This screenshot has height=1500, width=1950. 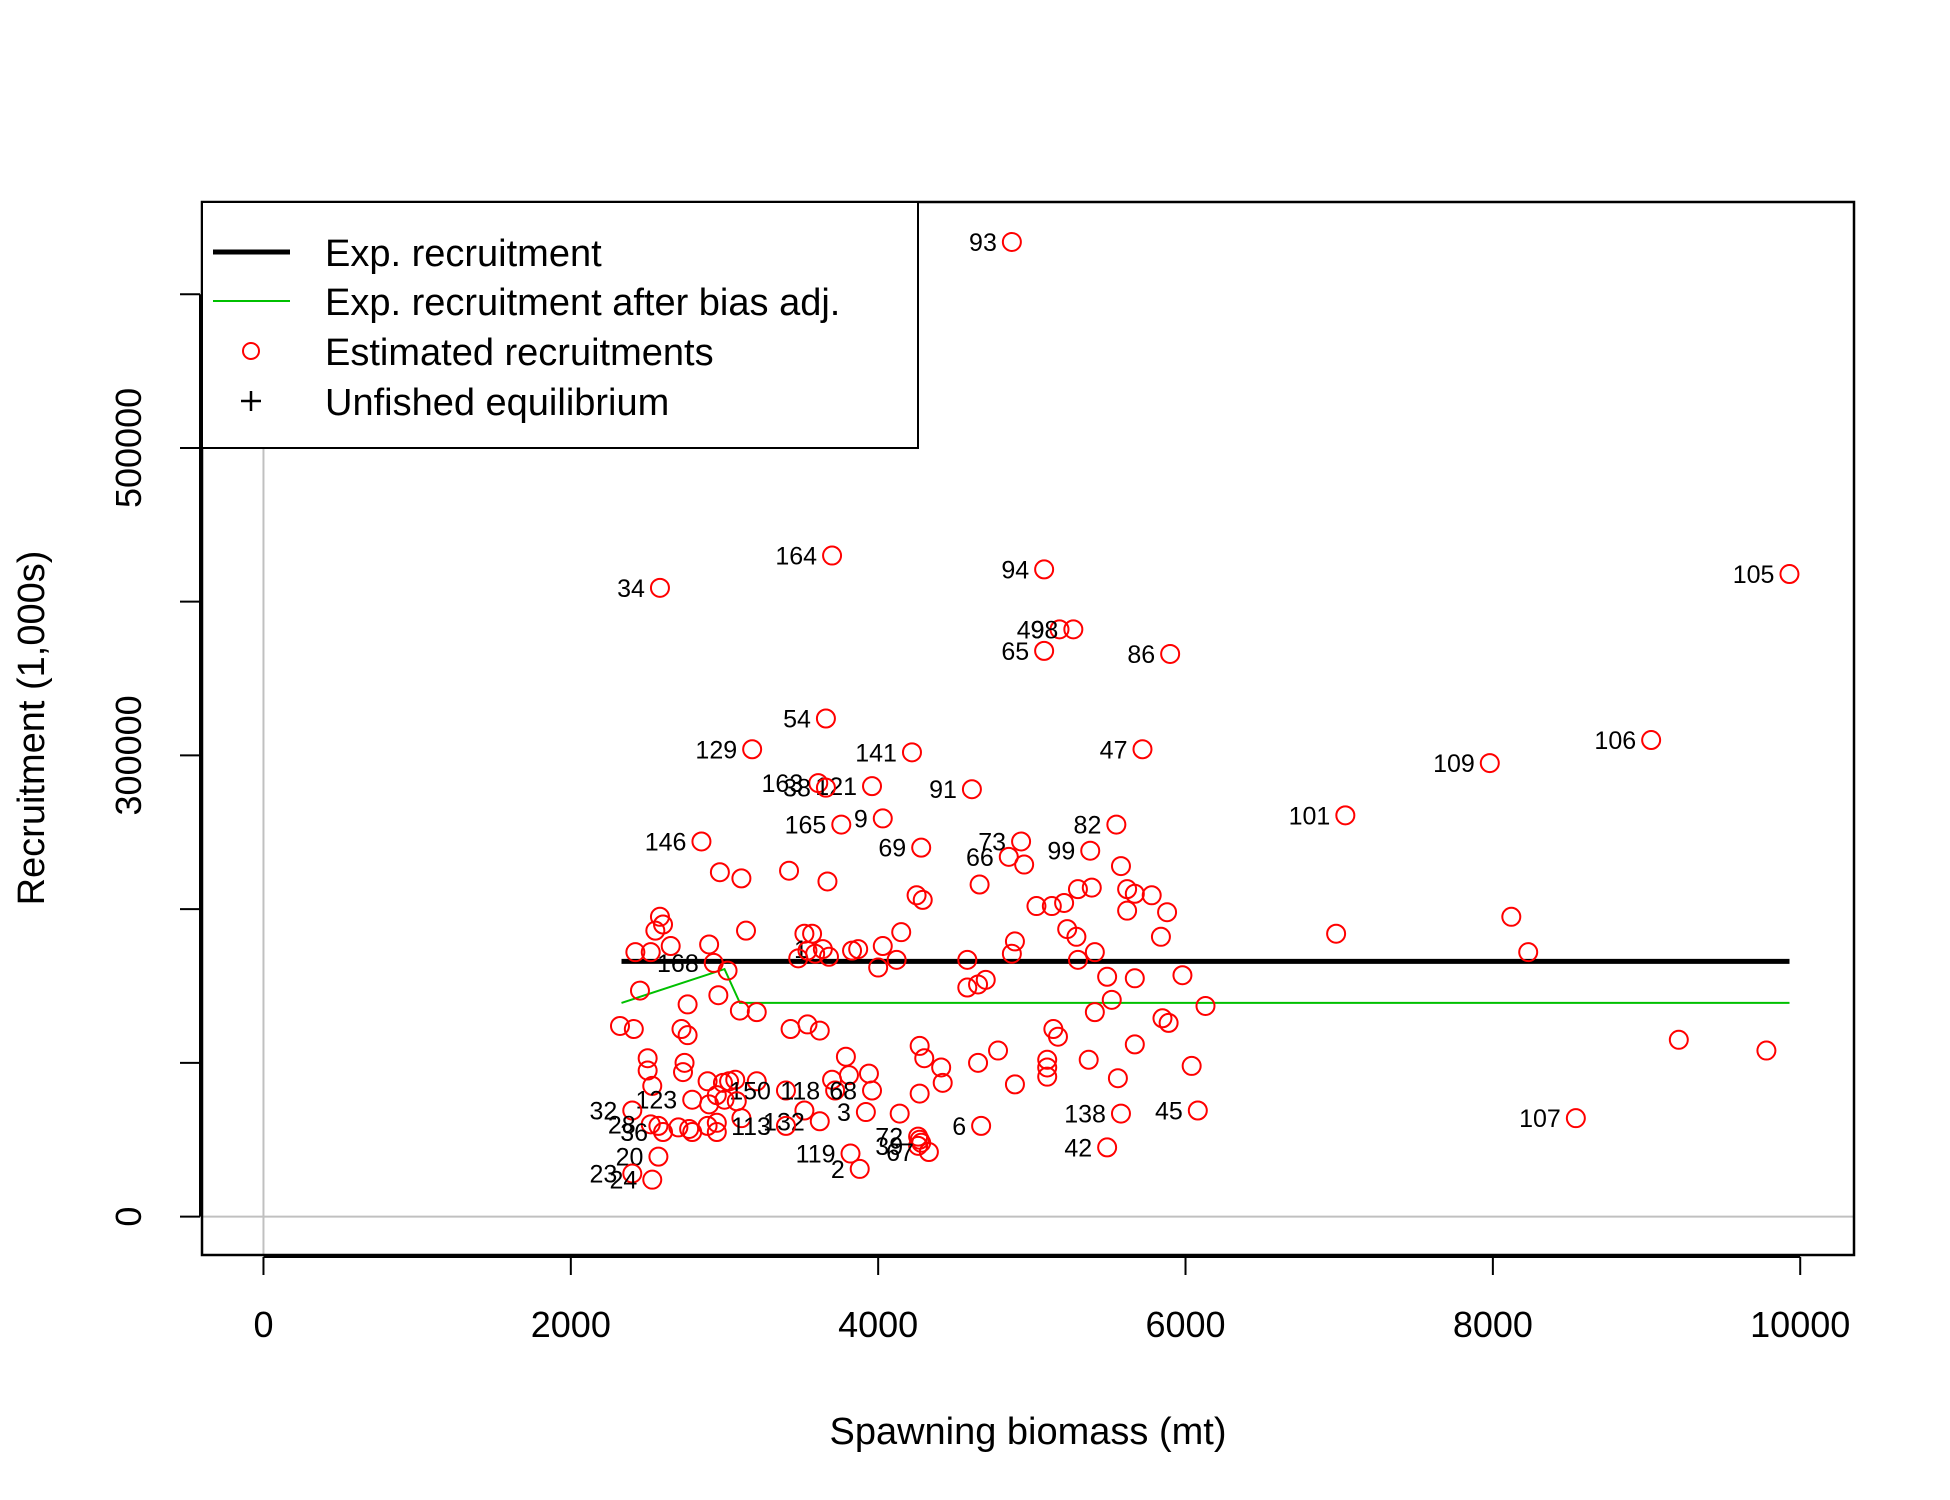 I want to click on point-label: 38, so click(x=797, y=789).